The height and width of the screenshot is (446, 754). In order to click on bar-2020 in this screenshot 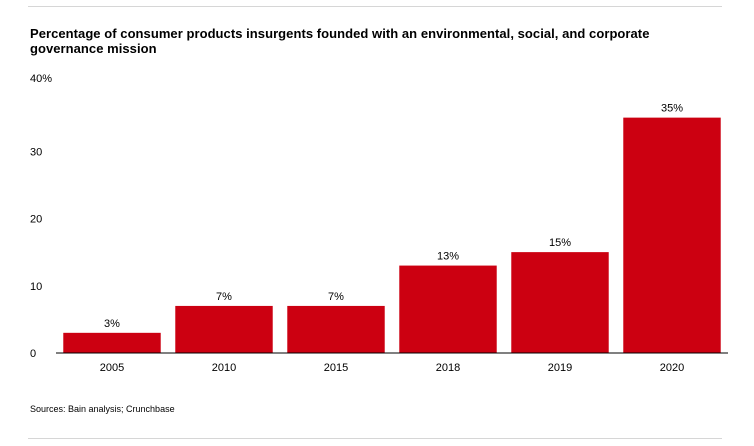, I will do `click(672, 235)`.